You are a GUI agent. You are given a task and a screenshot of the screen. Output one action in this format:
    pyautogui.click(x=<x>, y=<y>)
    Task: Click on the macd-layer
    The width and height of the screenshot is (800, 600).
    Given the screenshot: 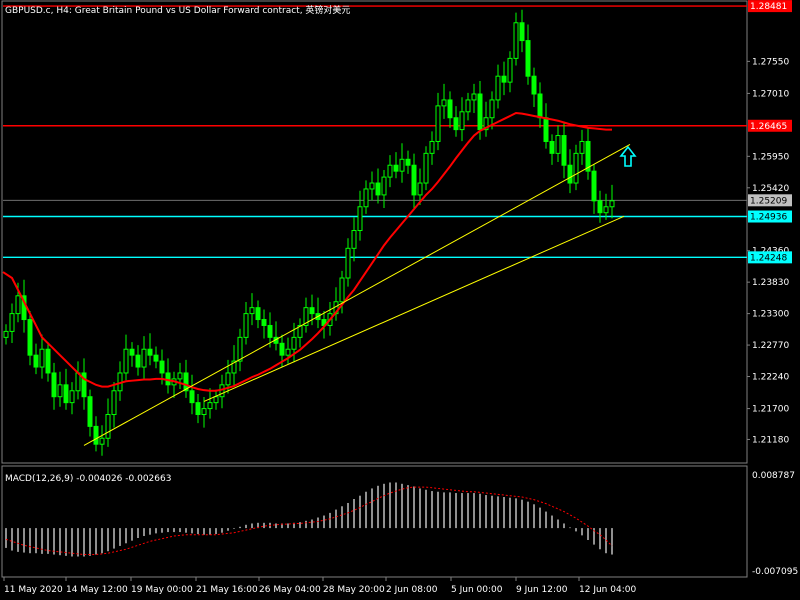 What is the action you would take?
    pyautogui.click(x=309, y=519)
    